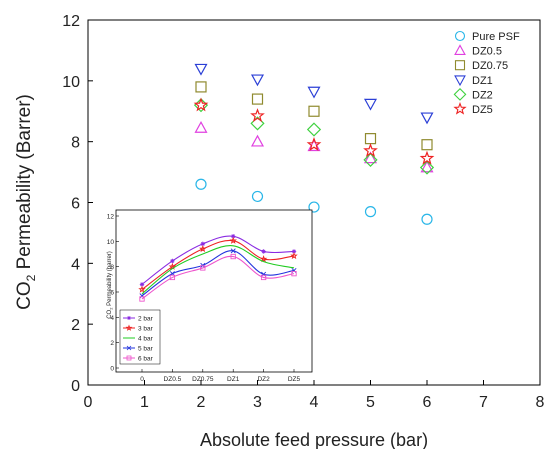 This screenshot has width=544, height=449. What do you see at coordinates (112, 369) in the screenshot?
I see `inset-y-tick-label: 0` at bounding box center [112, 369].